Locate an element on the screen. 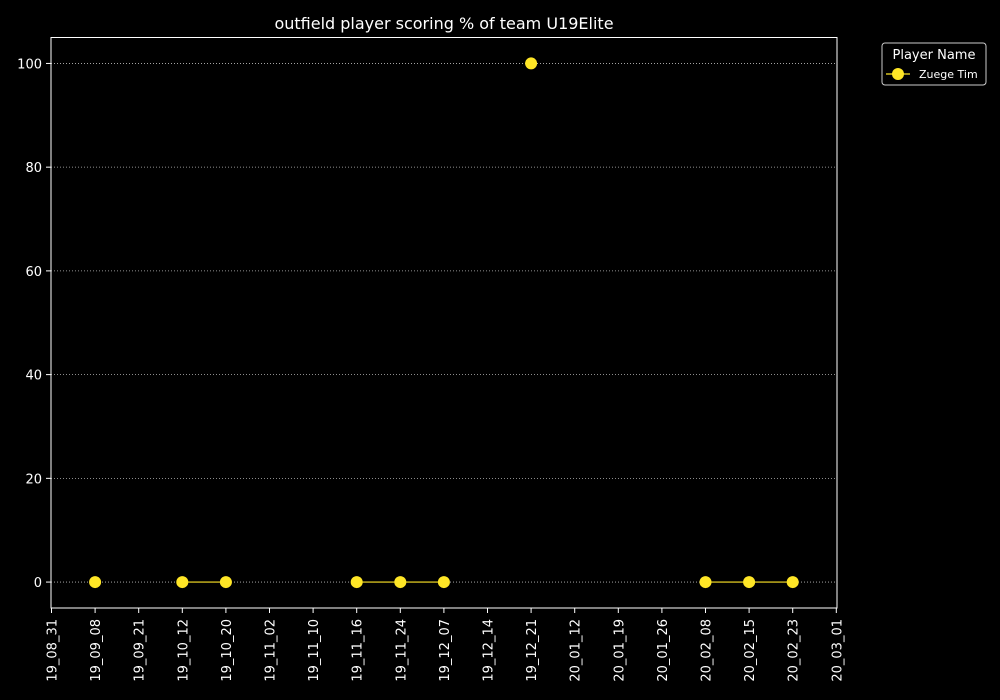 The width and height of the screenshot is (1000, 700). x-tick-label: 19_10_20 is located at coordinates (227, 650).